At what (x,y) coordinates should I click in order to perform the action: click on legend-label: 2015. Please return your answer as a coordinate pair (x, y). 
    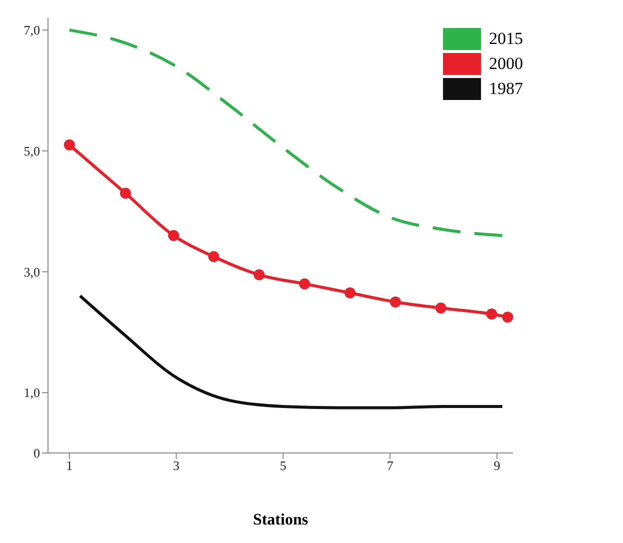
    Looking at the image, I should click on (506, 39).